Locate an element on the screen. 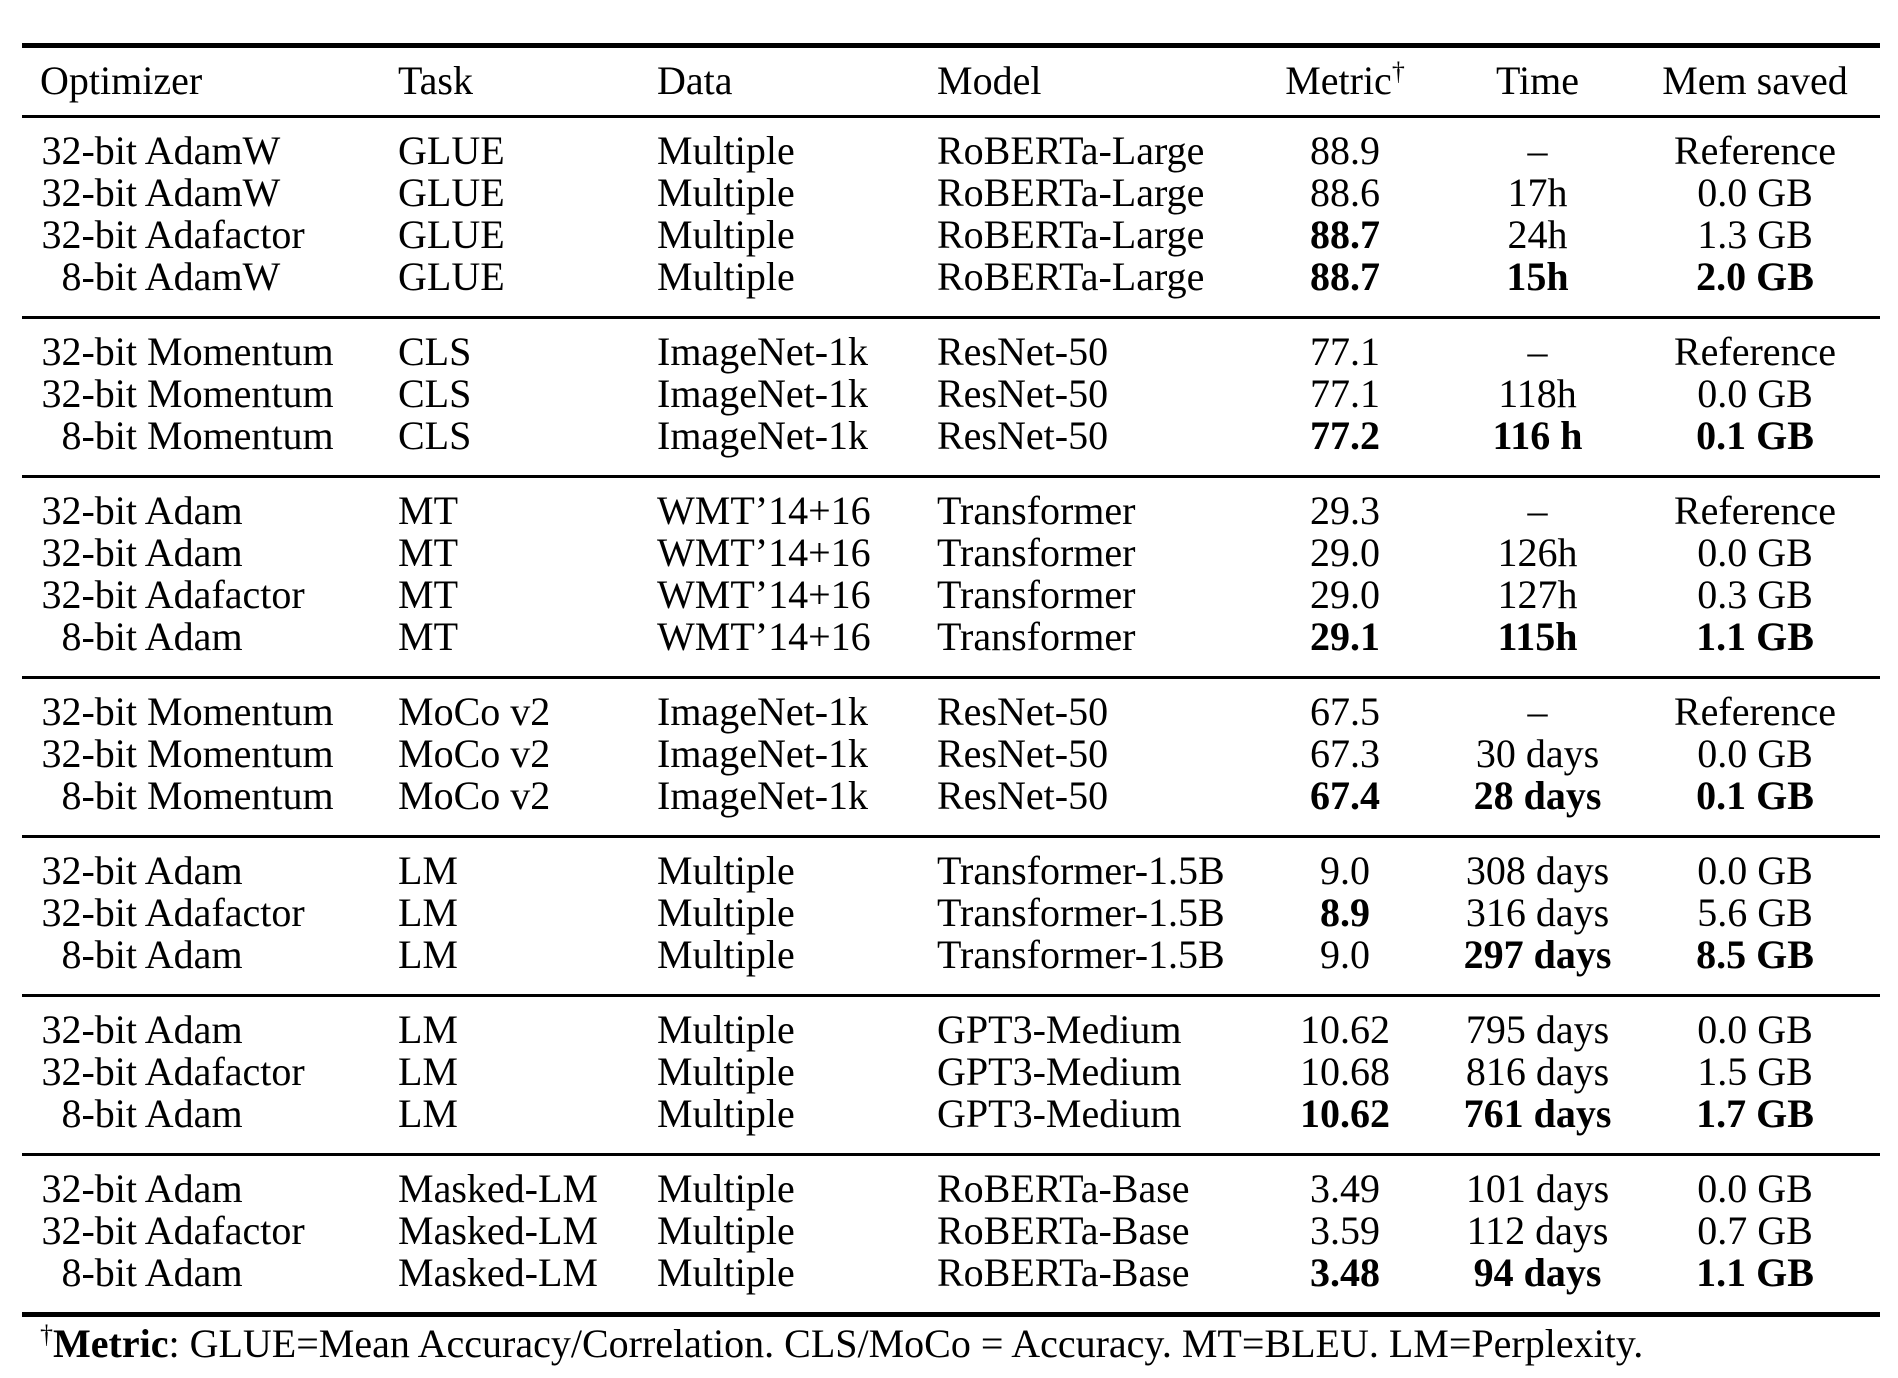 The image size is (1898, 1378). dagger-icon: † is located at coordinates (46, 1334).